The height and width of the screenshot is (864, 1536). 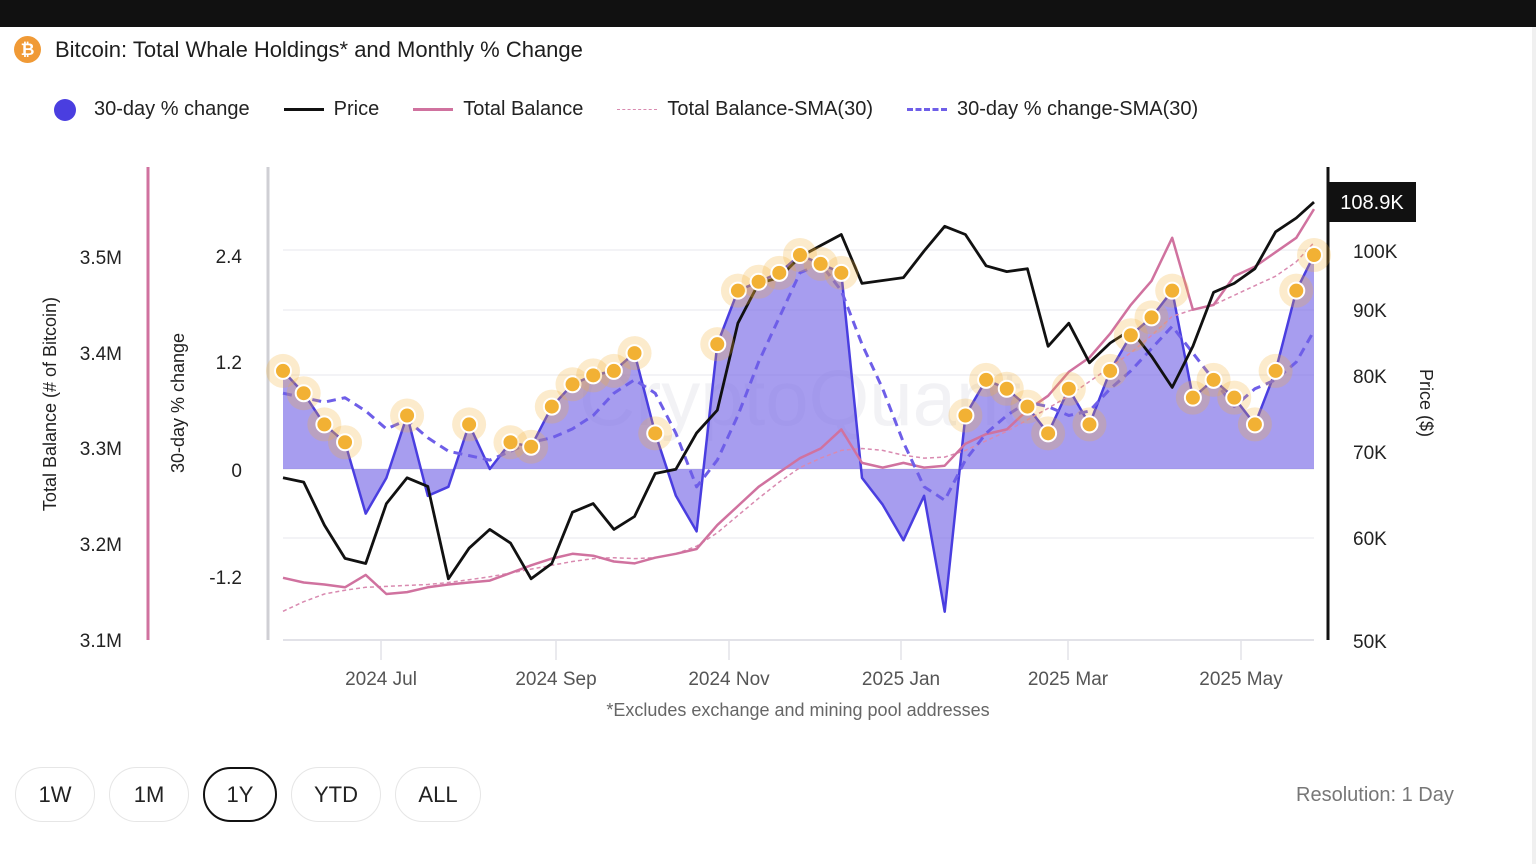 What do you see at coordinates (1370, 311) in the screenshot?
I see `price-tick: 90K` at bounding box center [1370, 311].